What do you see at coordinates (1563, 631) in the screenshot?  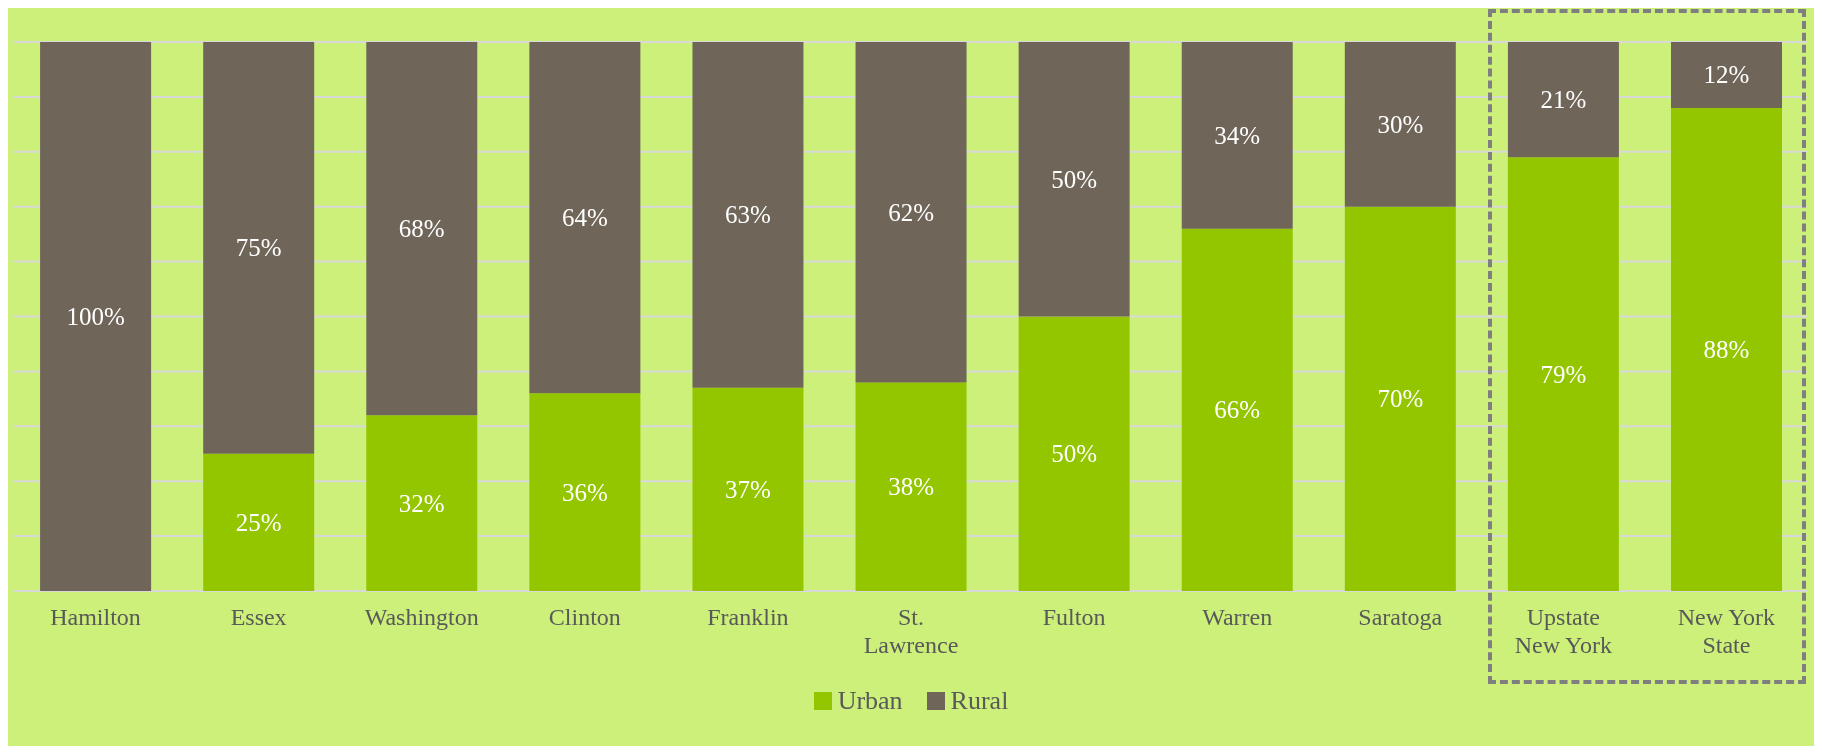 I see `x-tick-label: Upstate New York` at bounding box center [1563, 631].